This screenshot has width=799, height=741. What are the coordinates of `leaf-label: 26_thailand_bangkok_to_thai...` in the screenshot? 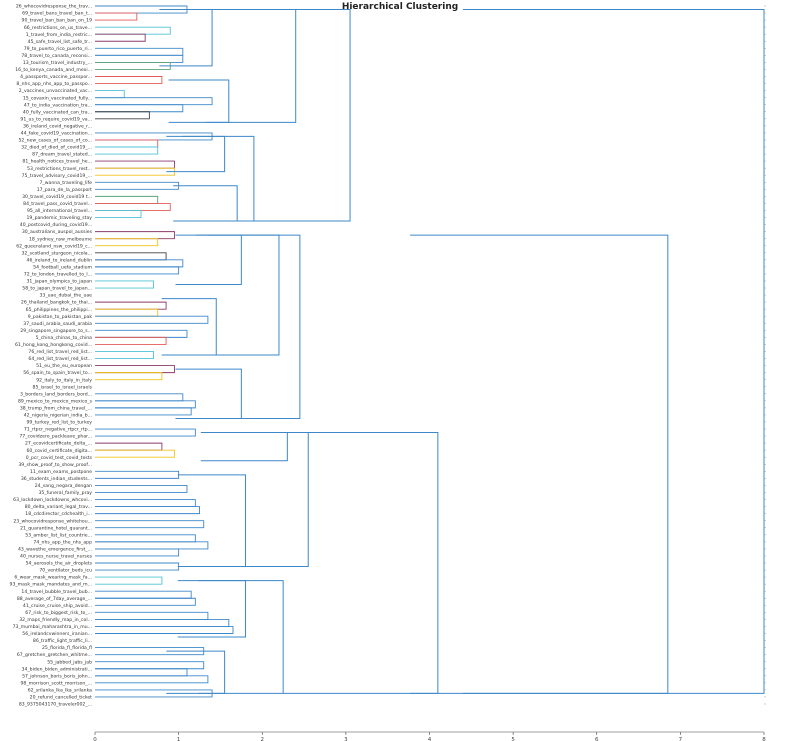 It's located at (56, 303).